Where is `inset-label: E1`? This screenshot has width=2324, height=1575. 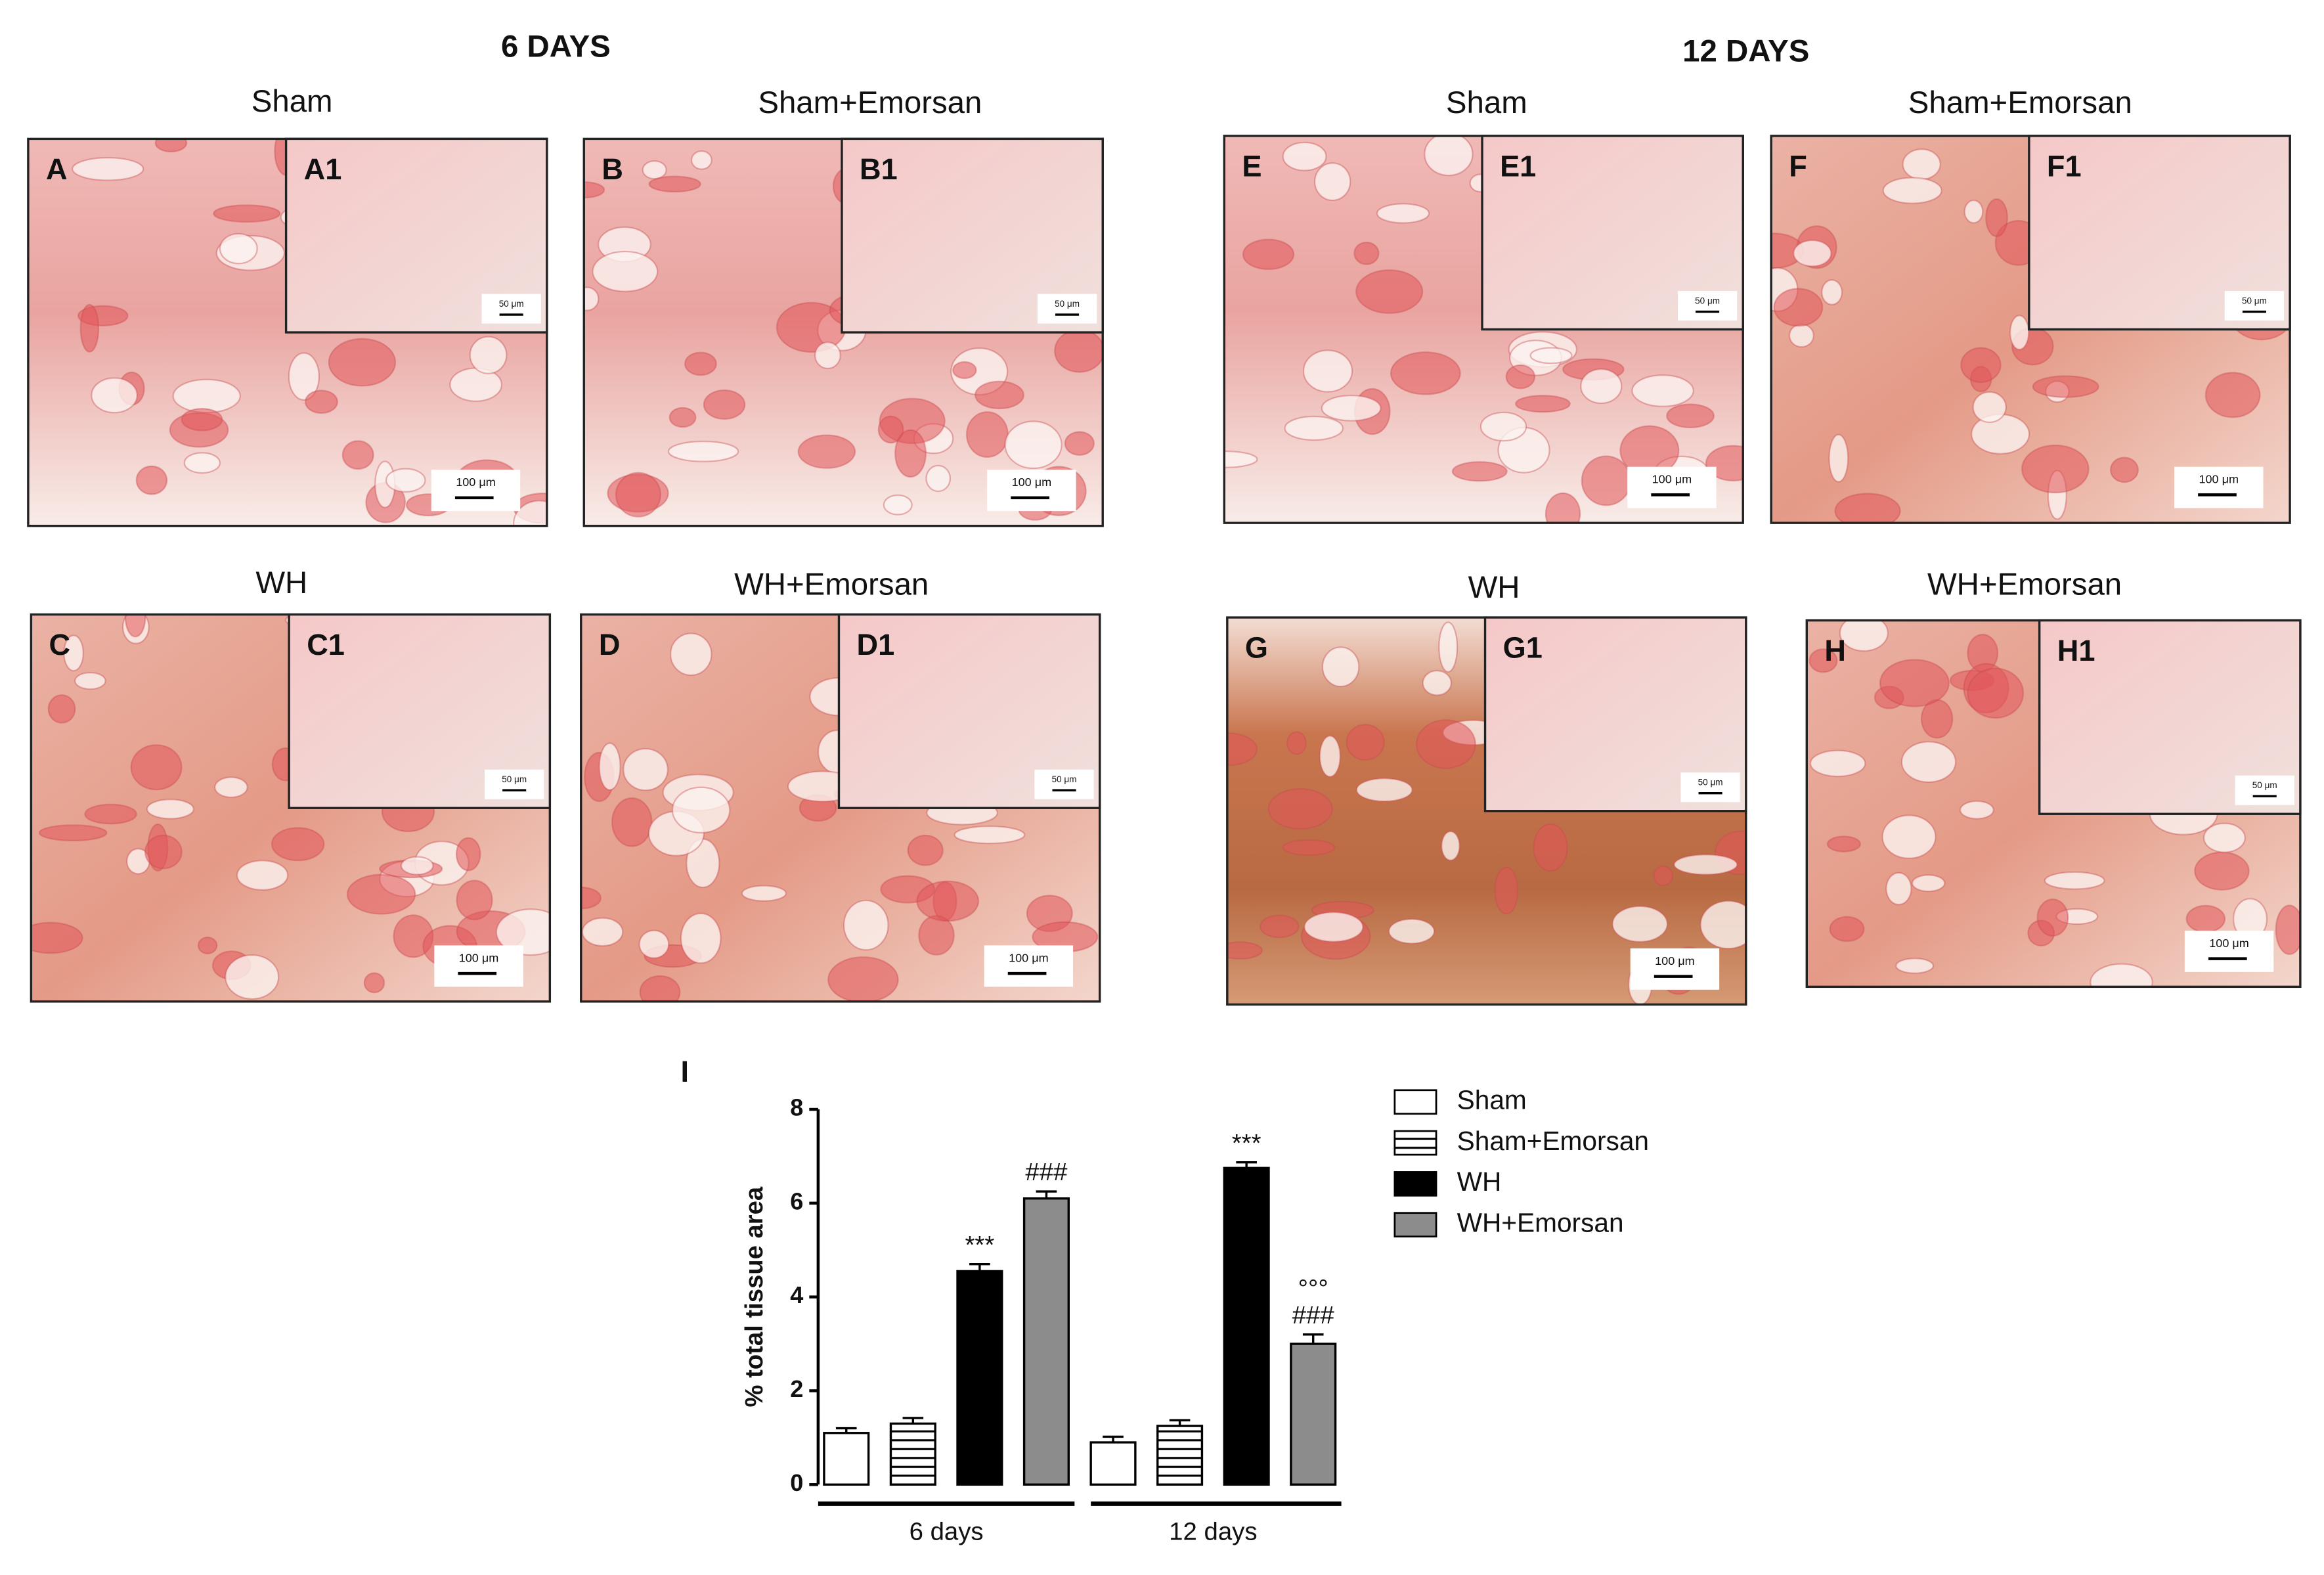 inset-label: E1 is located at coordinates (1518, 166).